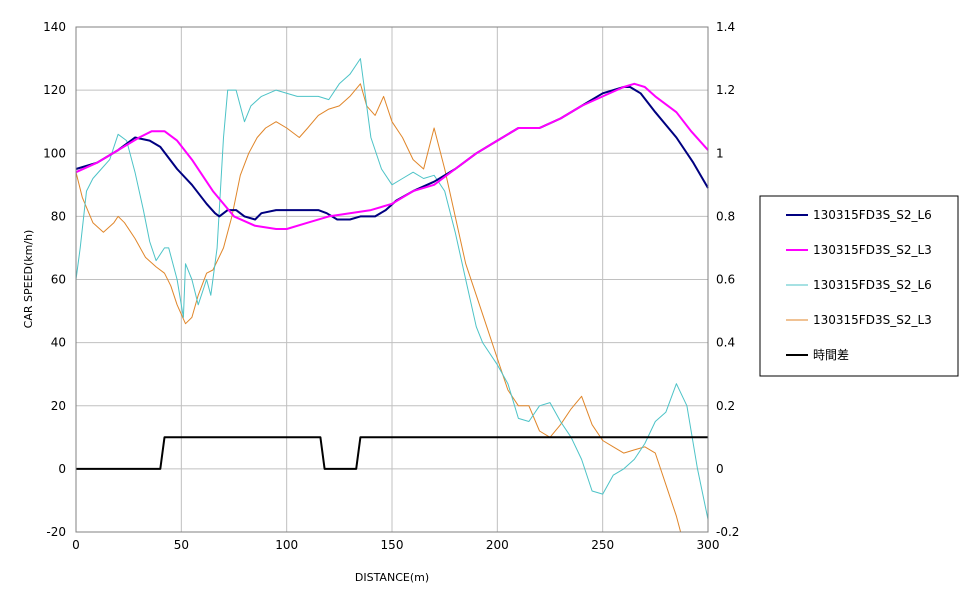  What do you see at coordinates (58, 343) in the screenshot?
I see `y-tick-label-3: 40` at bounding box center [58, 343].